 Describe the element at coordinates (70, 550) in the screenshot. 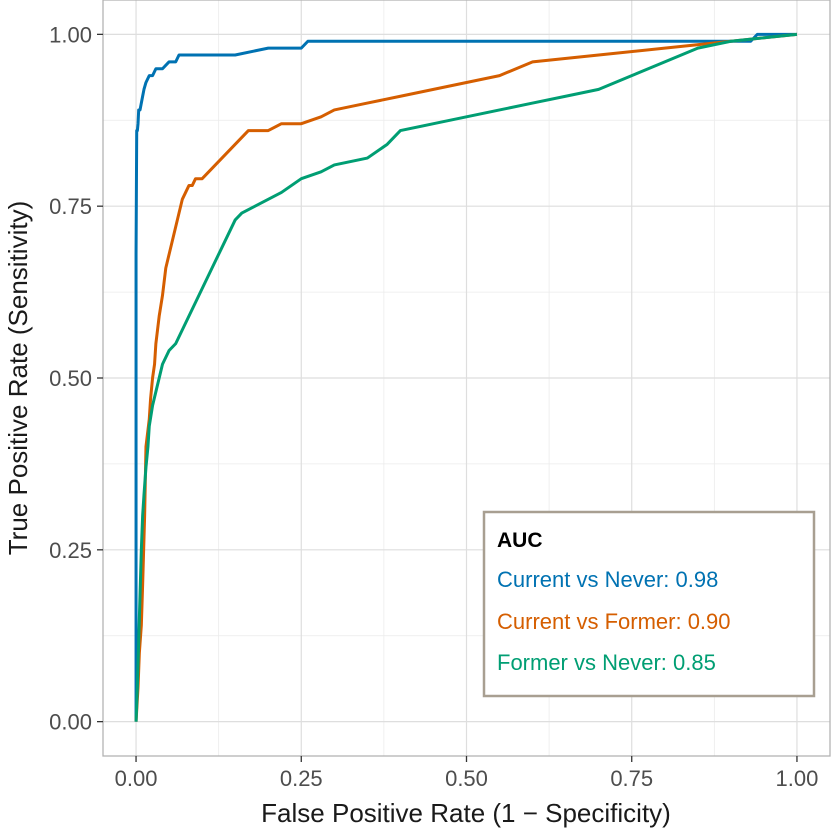

I see `y-tick-label: 0.25` at that location.